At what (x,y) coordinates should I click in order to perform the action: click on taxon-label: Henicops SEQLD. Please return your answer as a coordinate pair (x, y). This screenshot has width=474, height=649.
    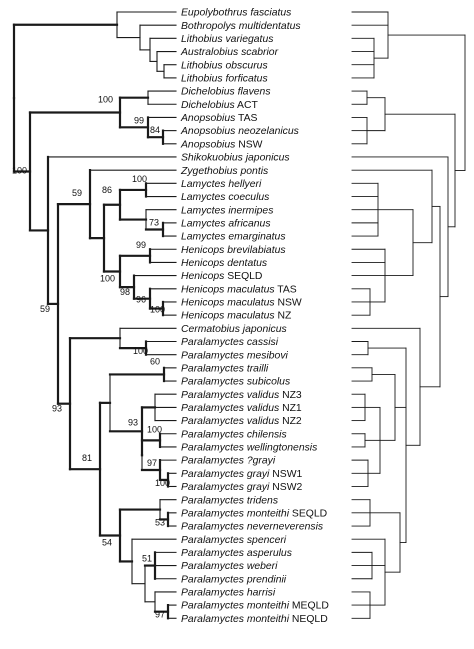
    Looking at the image, I should click on (221, 276).